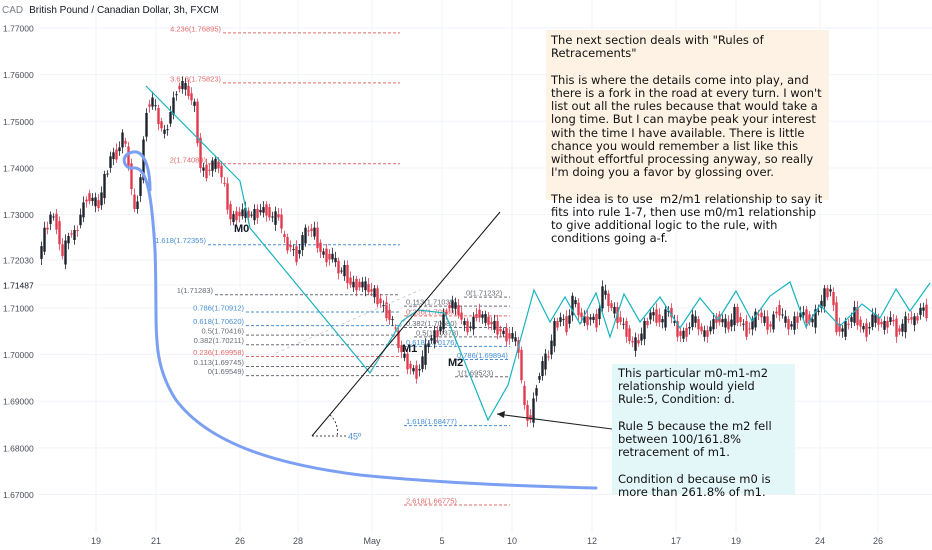 Image resolution: width=932 pixels, height=550 pixels. What do you see at coordinates (240, 541) in the screenshot?
I see `x-tick-label: 26` at bounding box center [240, 541].